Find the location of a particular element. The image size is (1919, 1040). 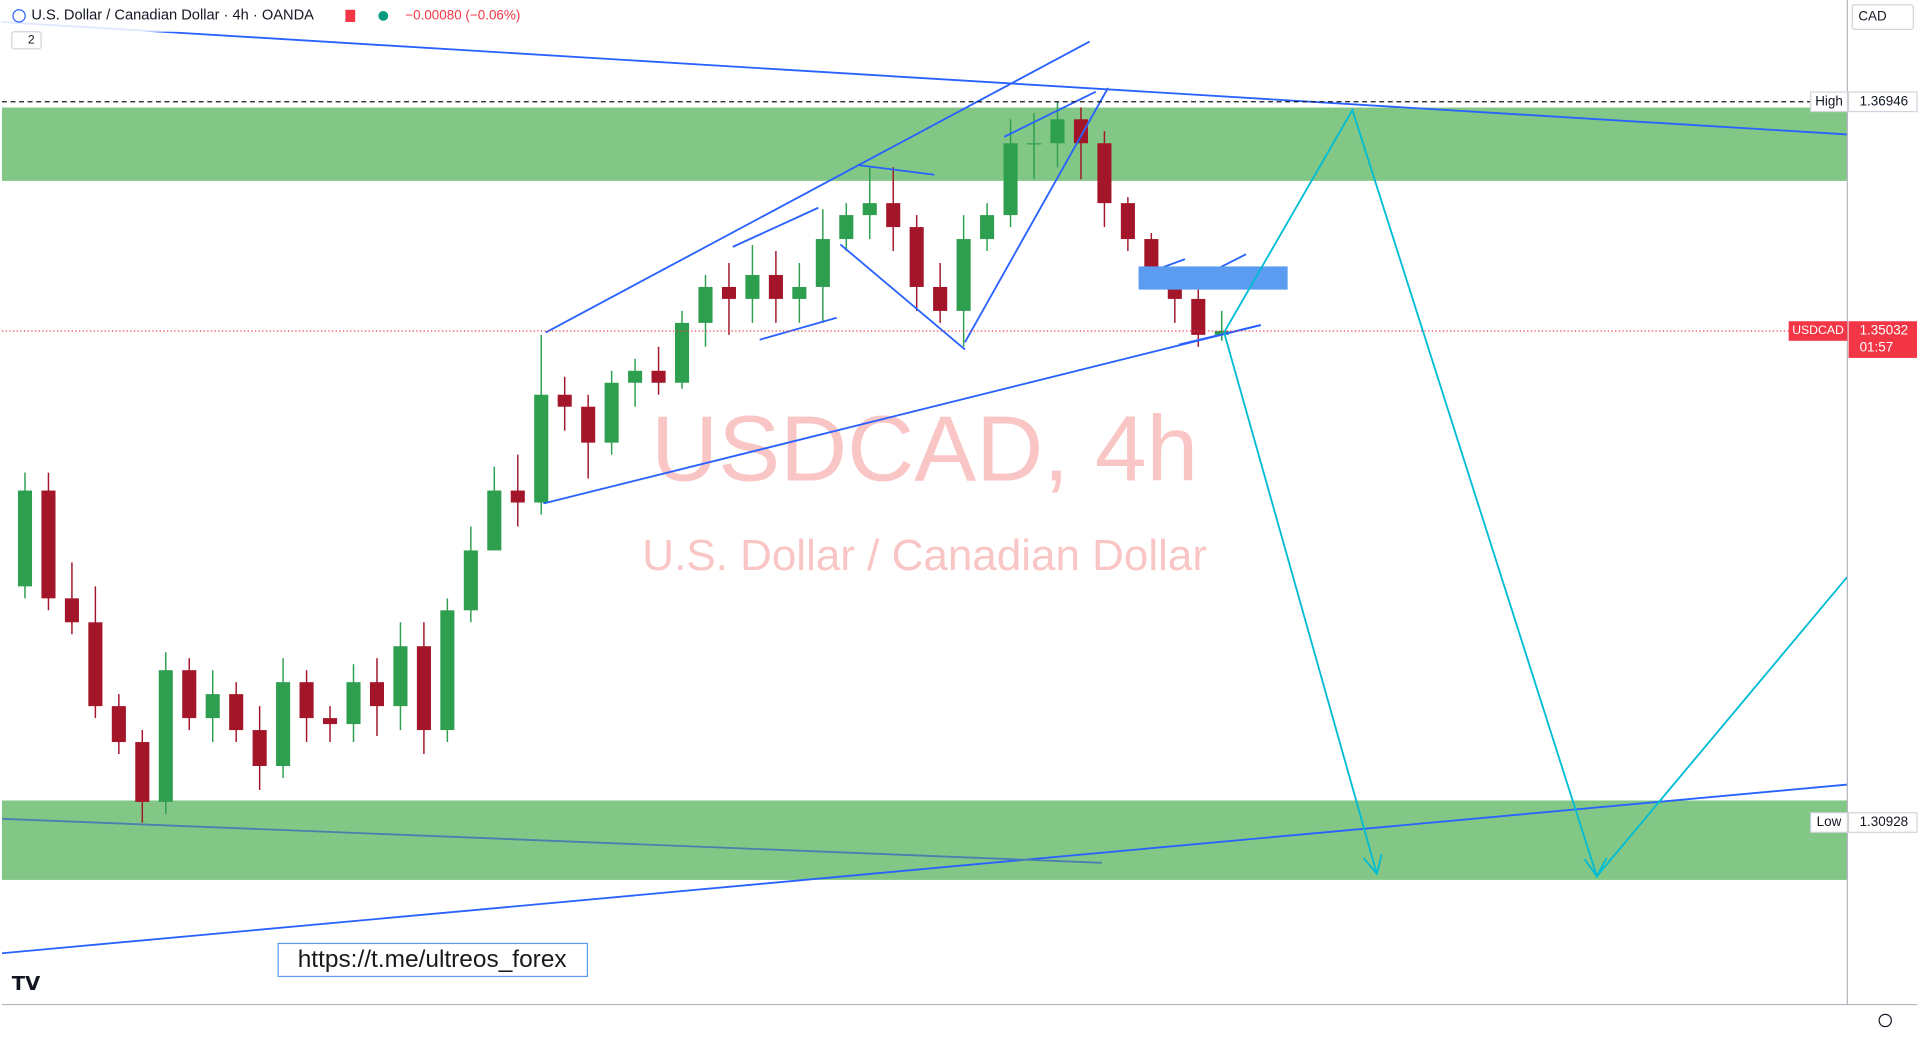

support-zone is located at coordinates (924, 840).